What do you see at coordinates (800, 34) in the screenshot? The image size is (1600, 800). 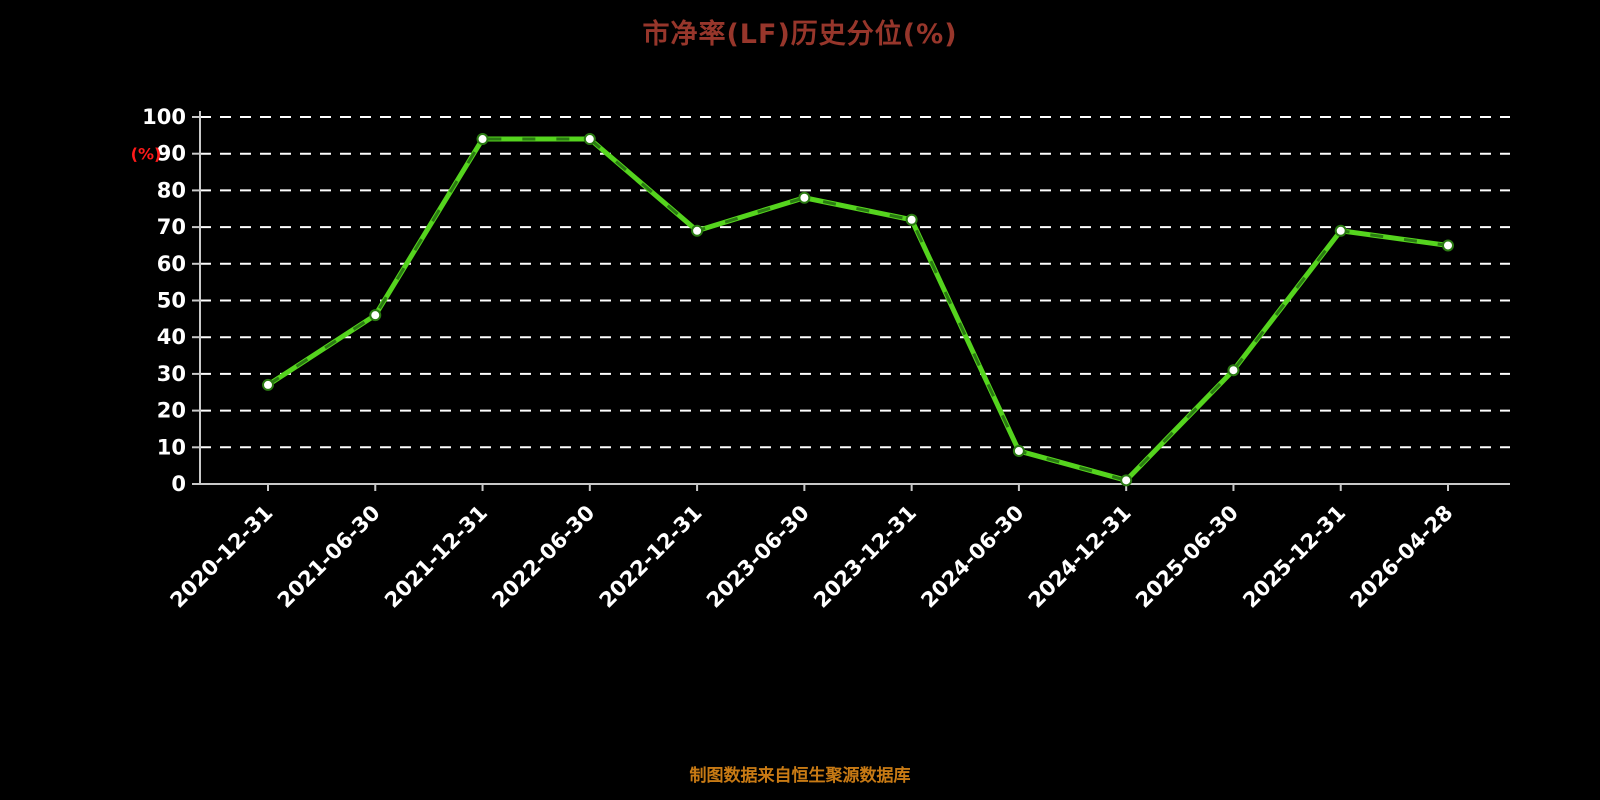 I see `chart-title: 市净率(LF)历史分位(%)` at bounding box center [800, 34].